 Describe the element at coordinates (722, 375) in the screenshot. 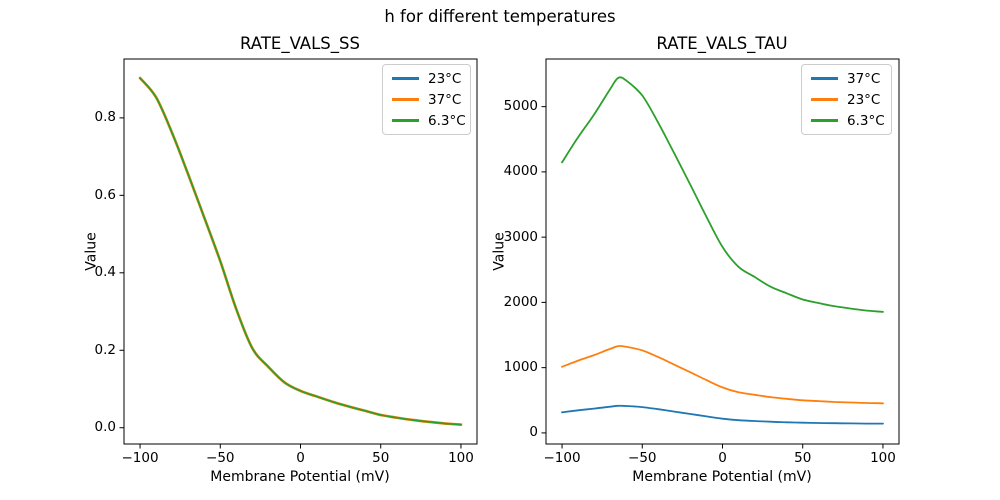

I see `curve-tau-23c` at that location.